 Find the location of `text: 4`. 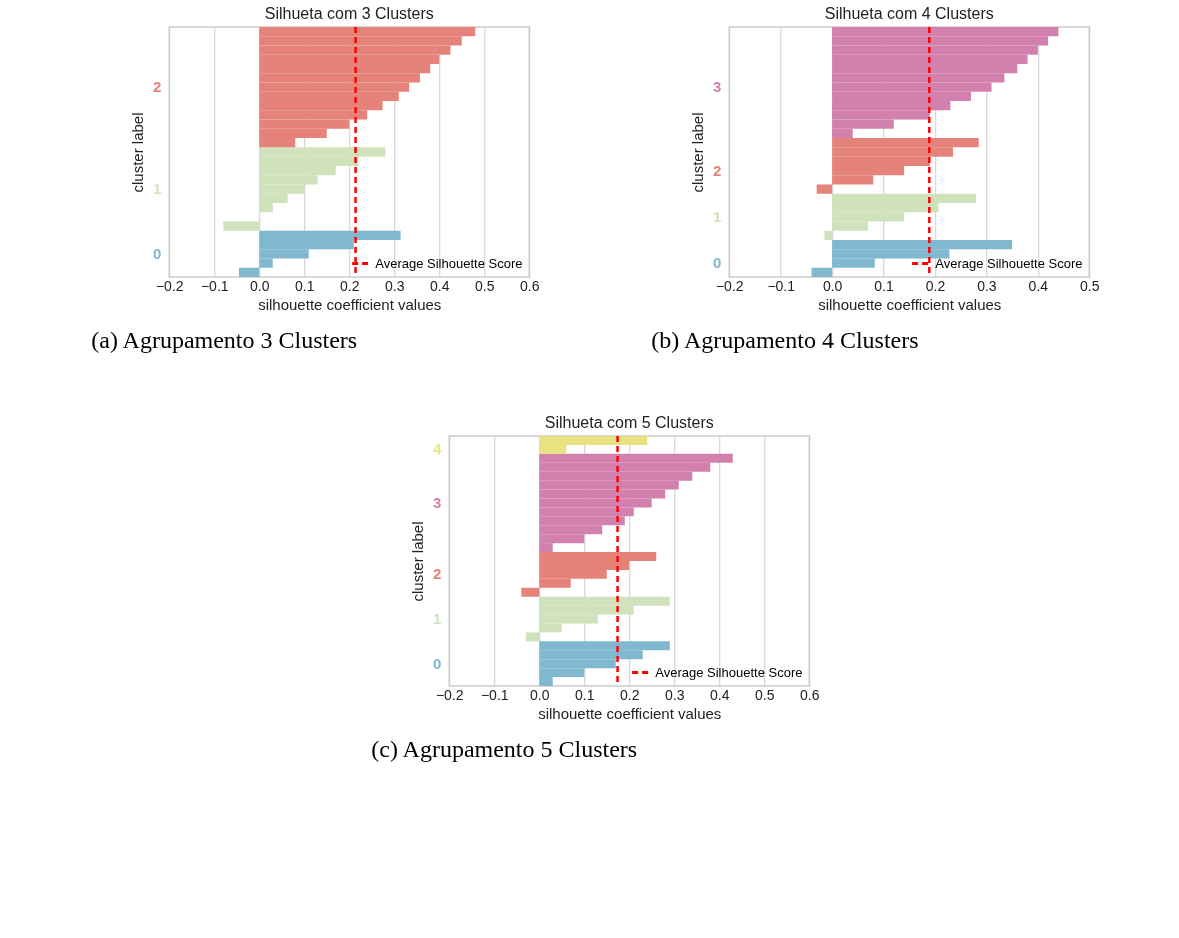

text: 4 is located at coordinates (437, 449).